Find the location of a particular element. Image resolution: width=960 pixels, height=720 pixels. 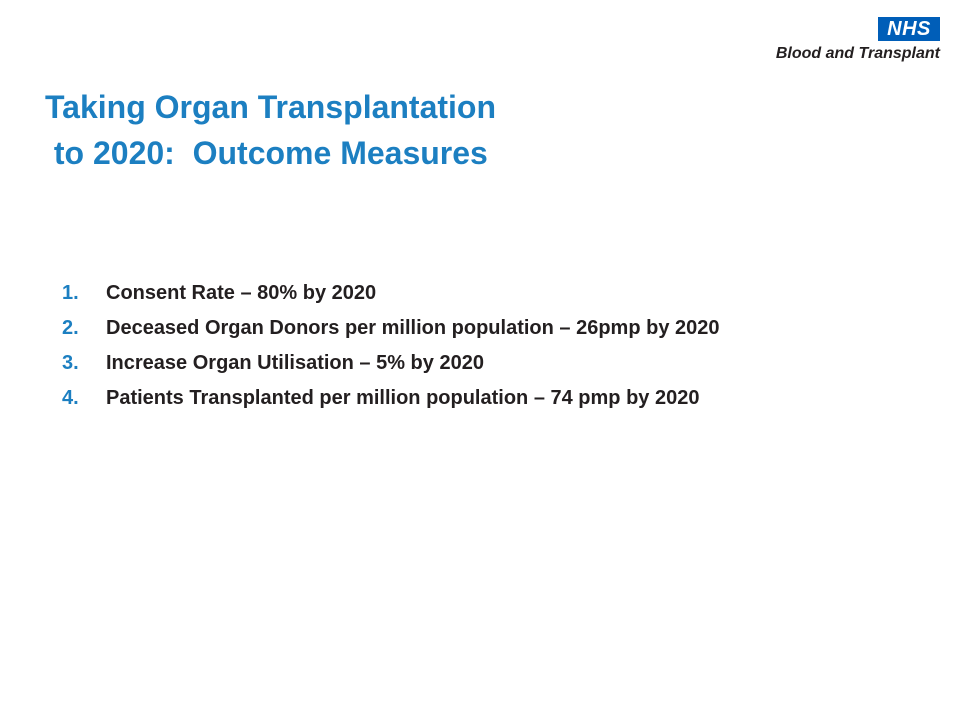

nhs-logo-box: NHS is located at coordinates (909, 29).